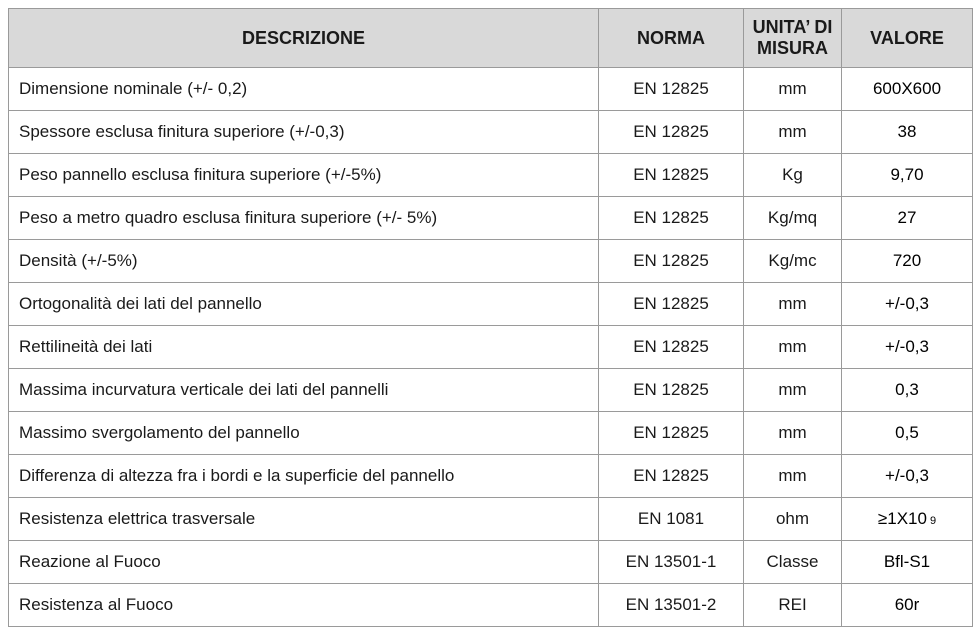 The width and height of the screenshot is (980, 642). What do you see at coordinates (902, 518) in the screenshot?
I see `valore-text: ≥1X10` at bounding box center [902, 518].